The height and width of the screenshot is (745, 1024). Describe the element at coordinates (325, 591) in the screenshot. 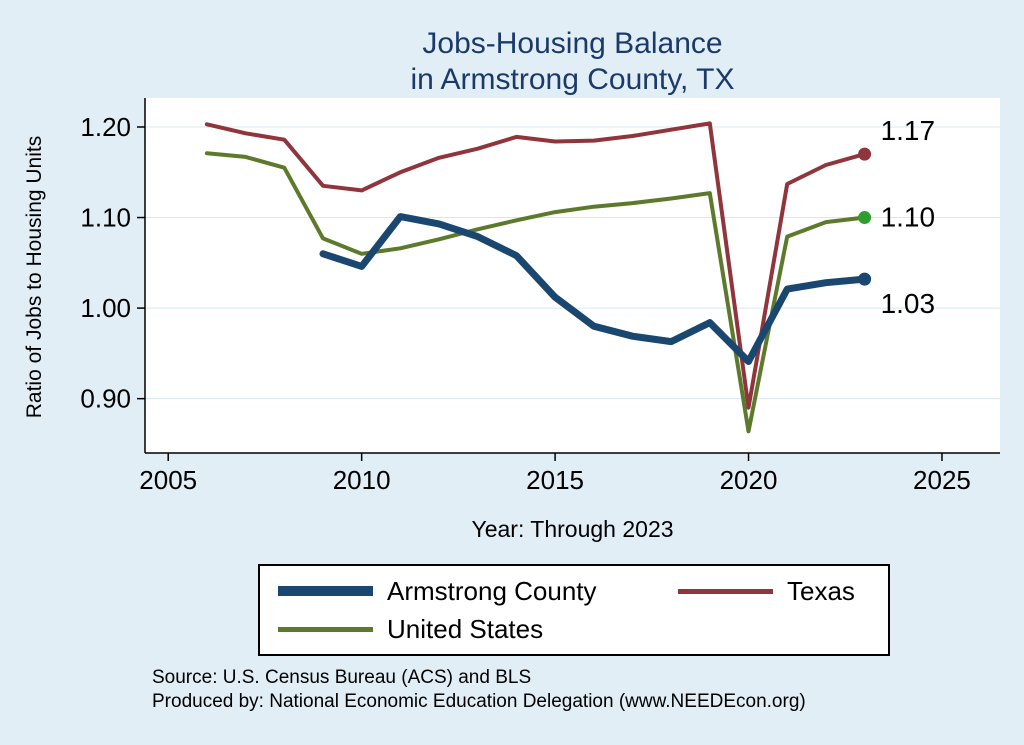

I see `armstrong-county-line-swatch` at that location.